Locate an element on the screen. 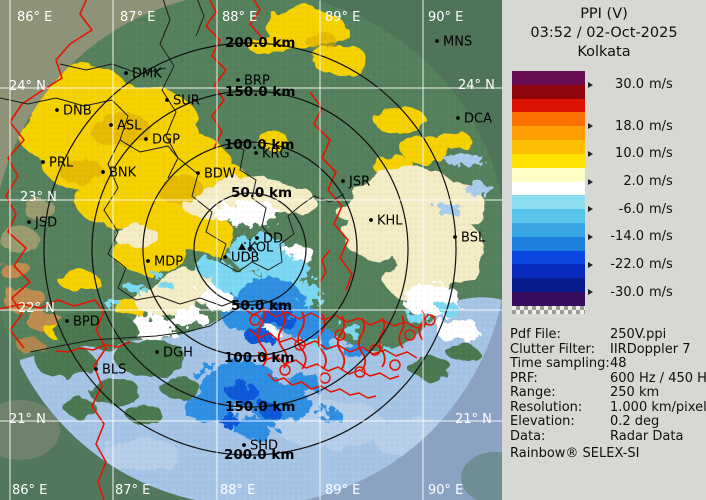 The height and width of the screenshot is (500, 706). info-value: IIRDoppler 7 is located at coordinates (650, 349).